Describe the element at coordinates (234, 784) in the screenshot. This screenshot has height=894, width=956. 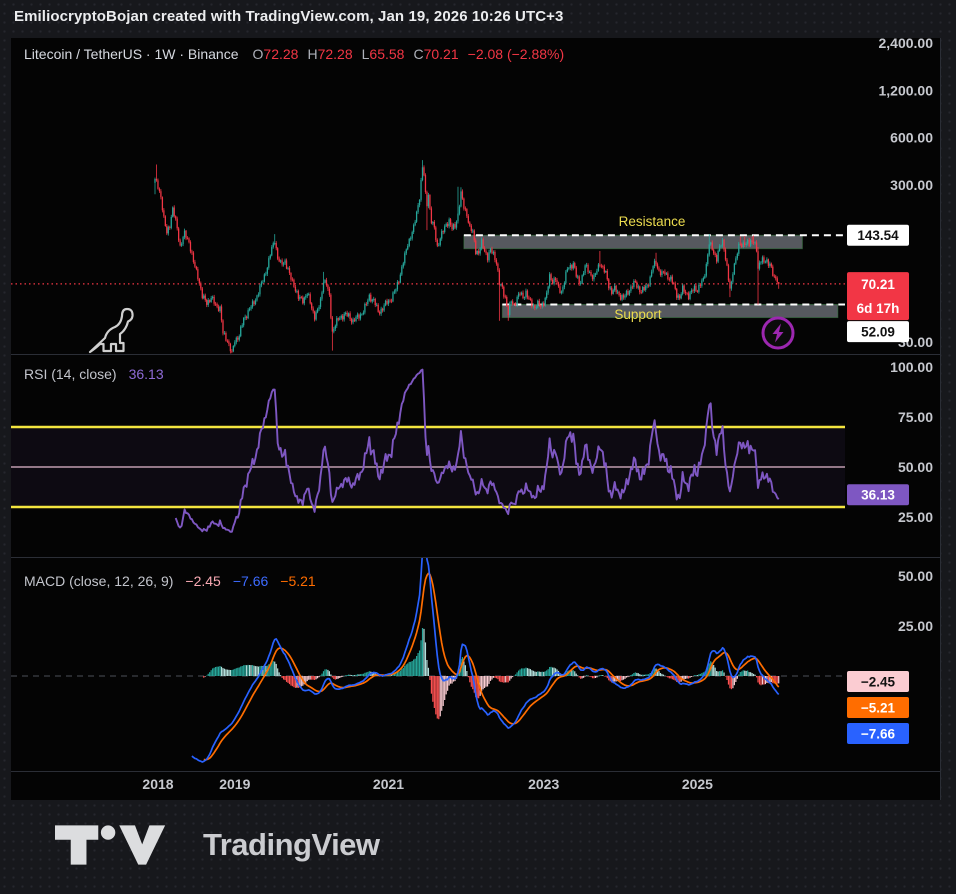
I see `year-label: 2019` at that location.